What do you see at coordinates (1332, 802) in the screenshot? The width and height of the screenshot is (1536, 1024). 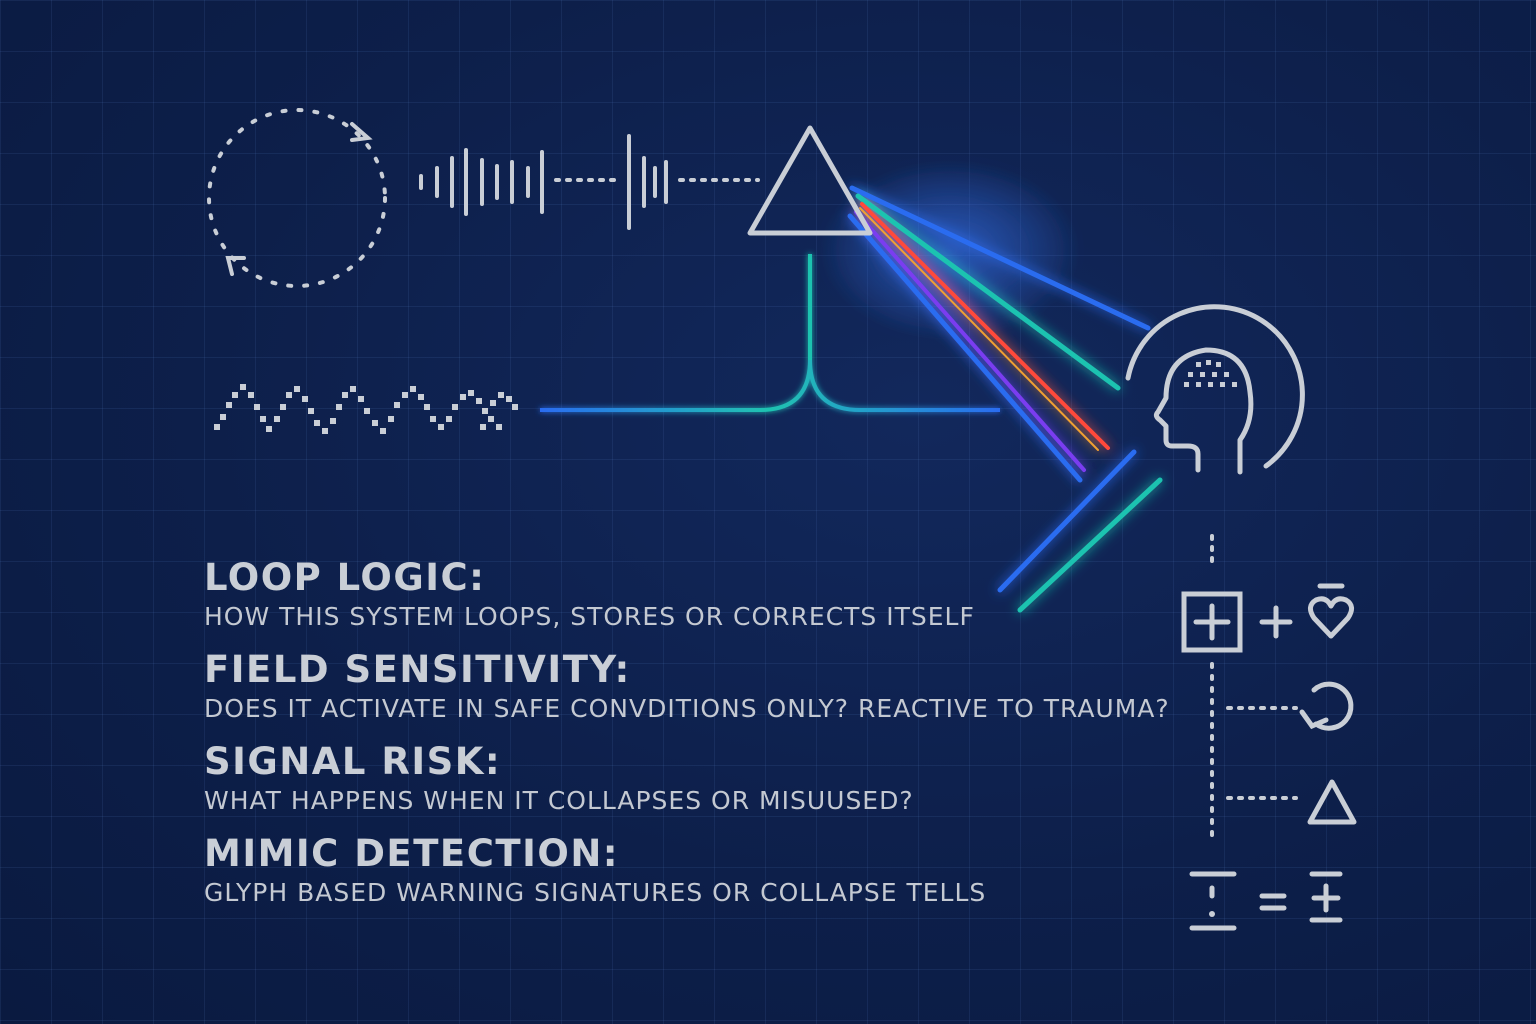 I see `triangle-icon` at bounding box center [1332, 802].